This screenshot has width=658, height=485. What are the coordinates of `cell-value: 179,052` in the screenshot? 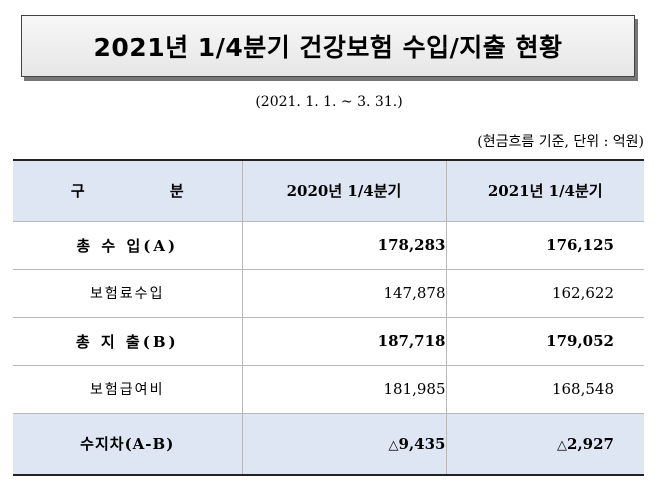 It's located at (544, 341).